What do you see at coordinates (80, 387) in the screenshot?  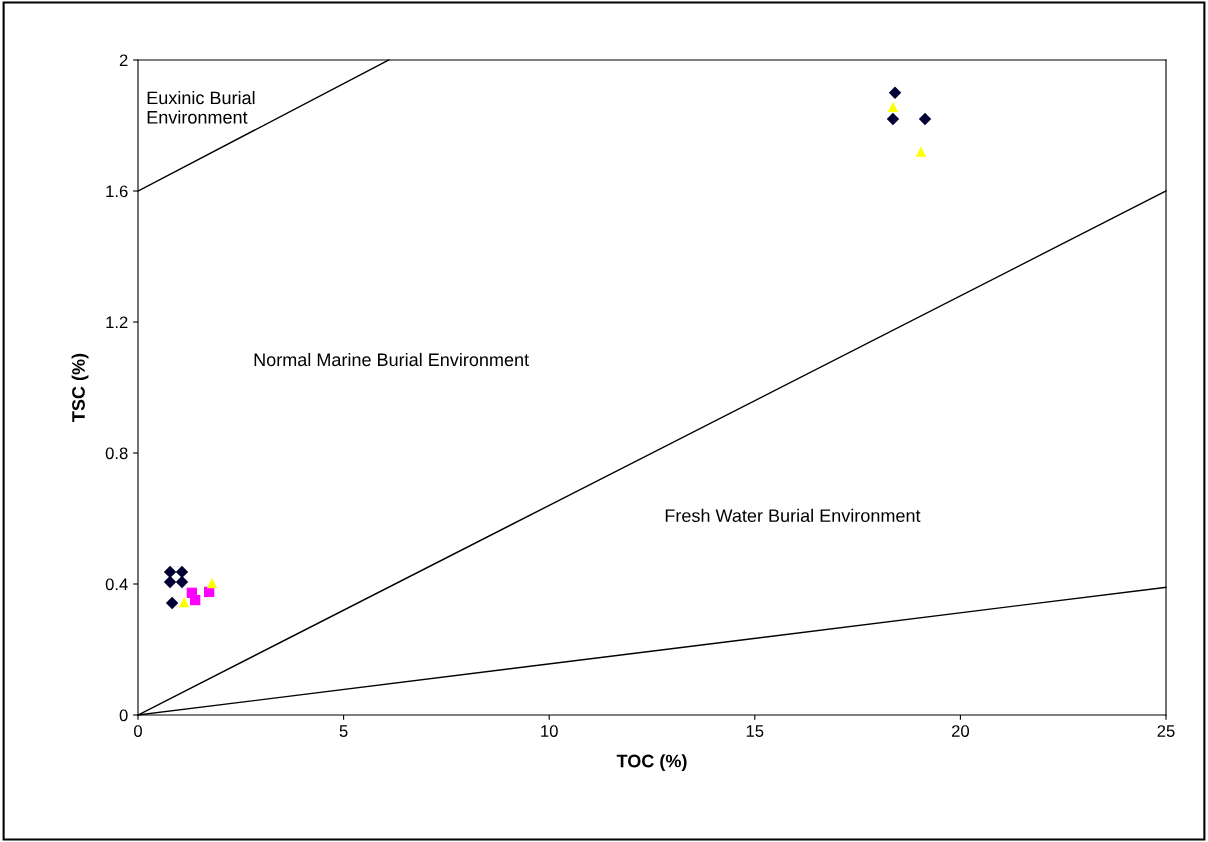 I see `y-axis-title: TSC (%)` at bounding box center [80, 387].